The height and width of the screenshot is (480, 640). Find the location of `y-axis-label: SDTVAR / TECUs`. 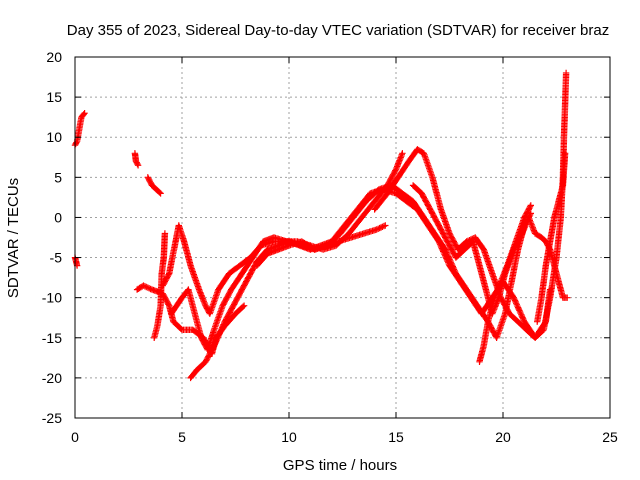

y-axis-label: SDTVAR / TECUs is located at coordinates (13, 238).